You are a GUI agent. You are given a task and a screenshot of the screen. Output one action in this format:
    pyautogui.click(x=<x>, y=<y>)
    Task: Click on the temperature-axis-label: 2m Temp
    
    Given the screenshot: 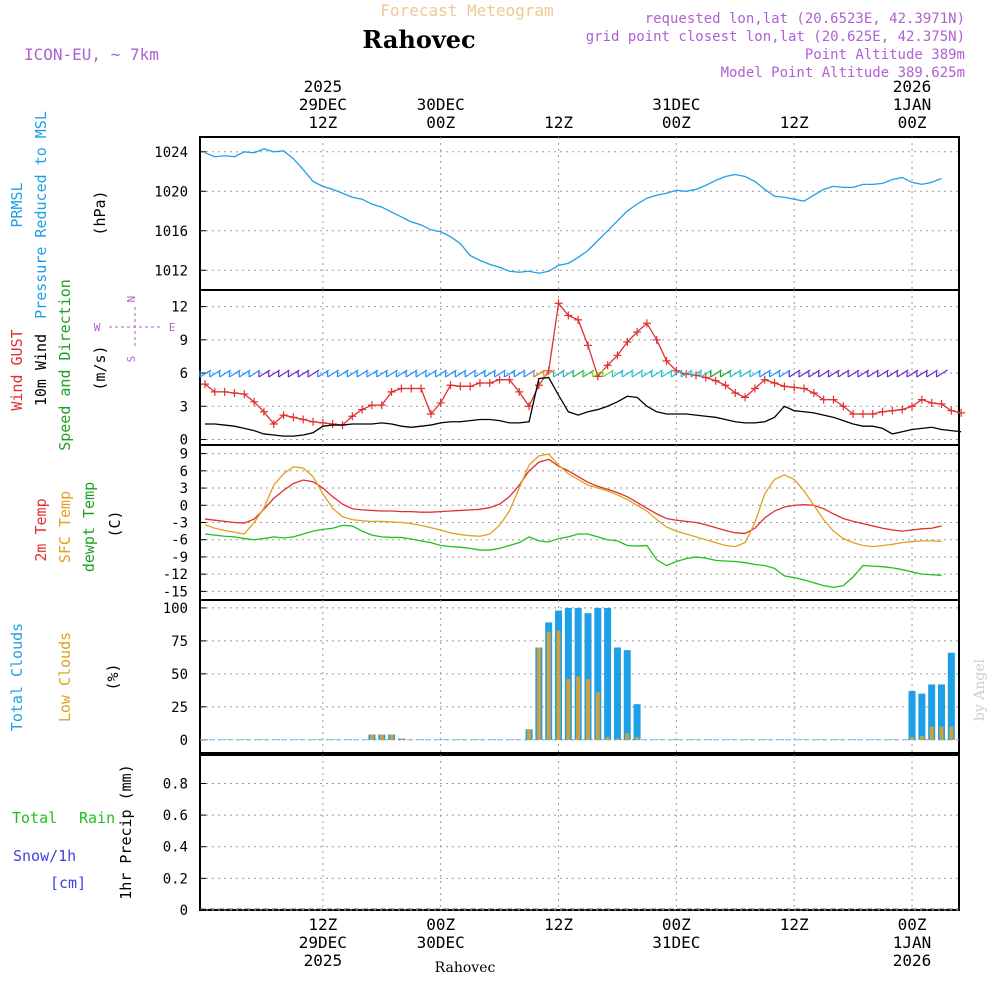 What is the action you would take?
    pyautogui.click(x=41, y=529)
    